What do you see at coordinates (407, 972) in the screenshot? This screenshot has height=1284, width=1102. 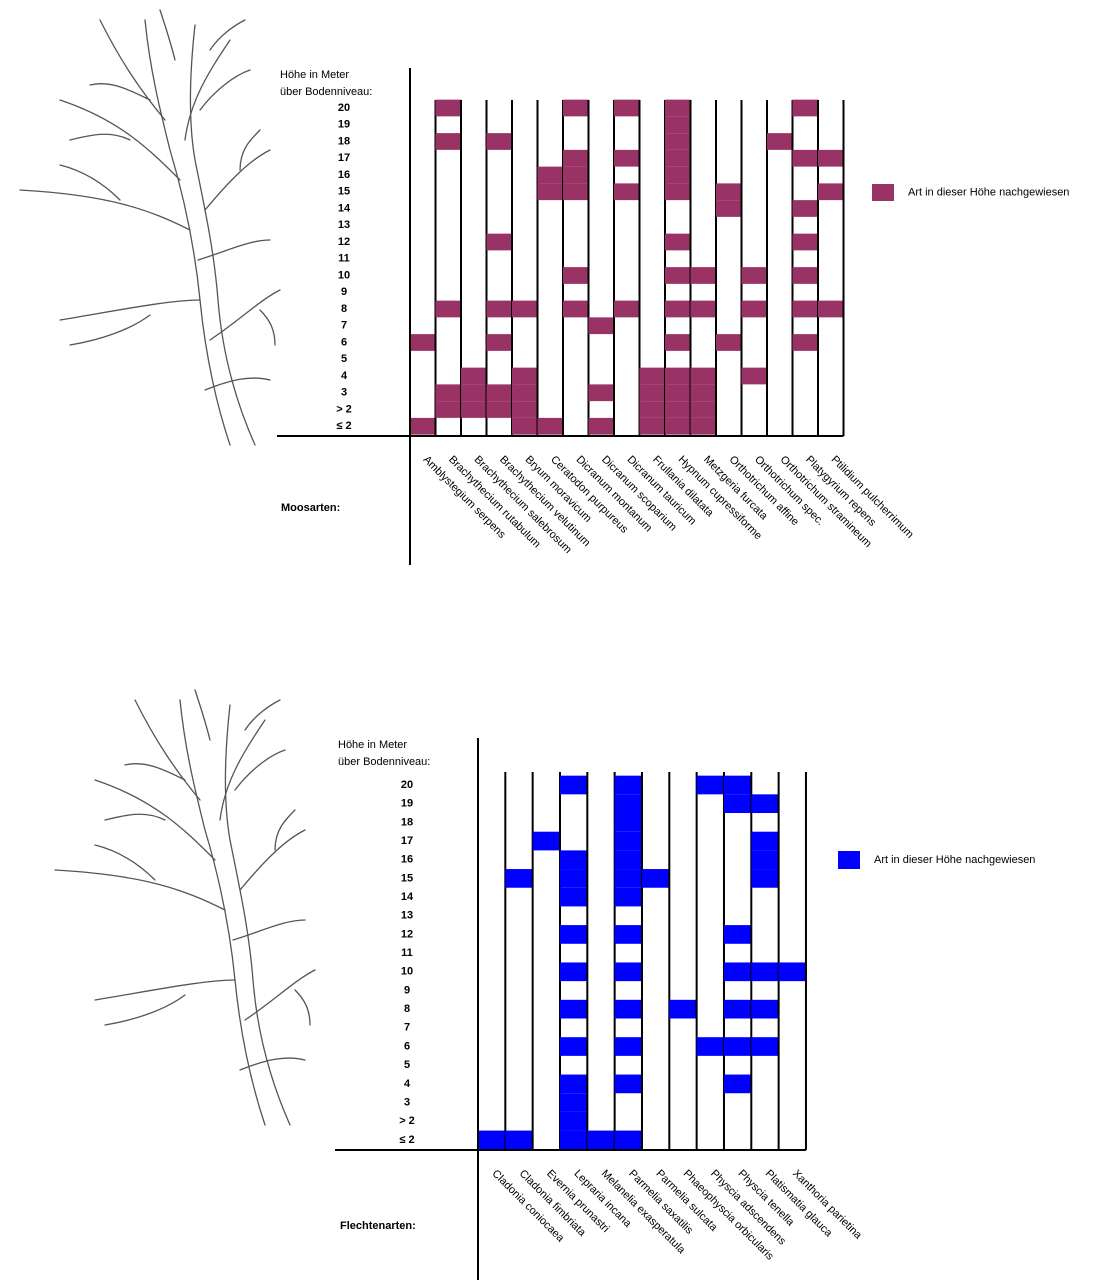 I see `row-label: 10` at bounding box center [407, 972].